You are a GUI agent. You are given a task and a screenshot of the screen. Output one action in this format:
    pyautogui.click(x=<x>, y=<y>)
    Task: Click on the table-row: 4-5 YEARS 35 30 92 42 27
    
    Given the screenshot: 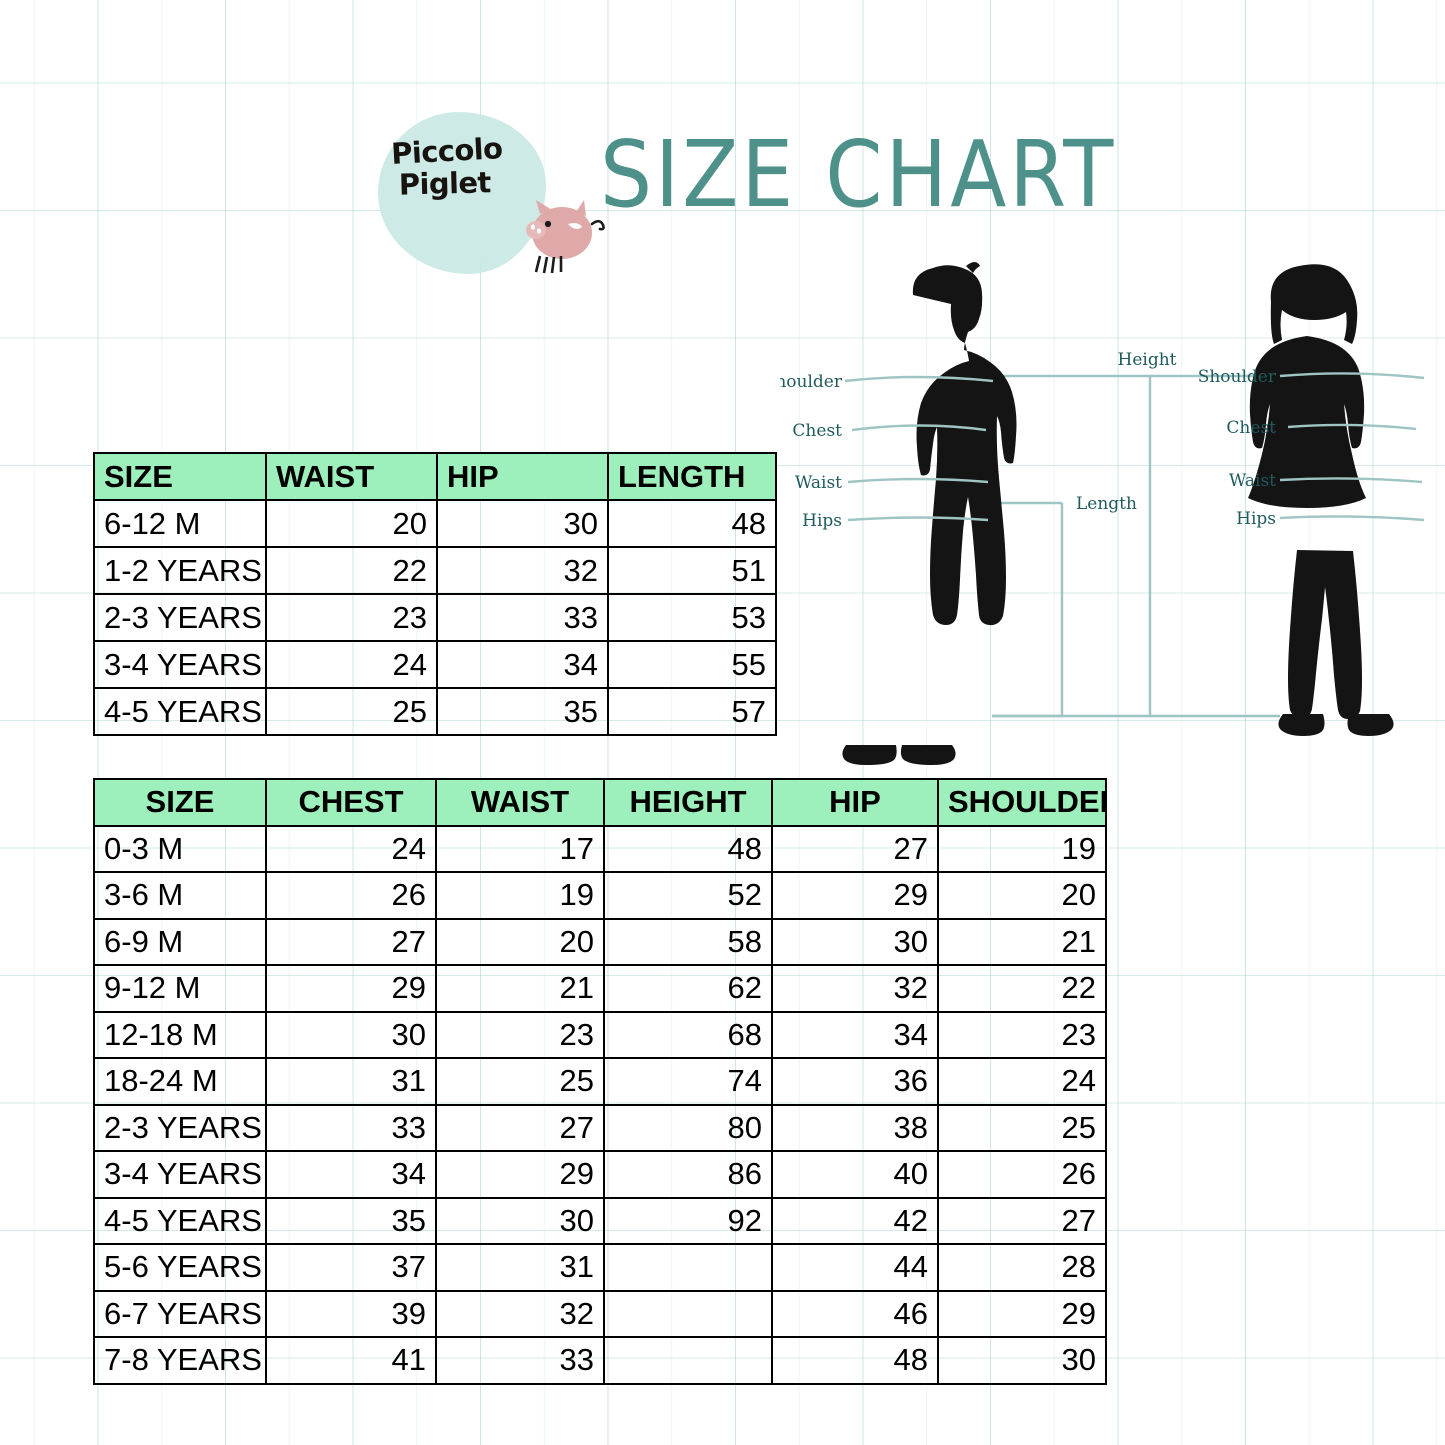 What is the action you would take?
    pyautogui.click(x=600, y=1220)
    